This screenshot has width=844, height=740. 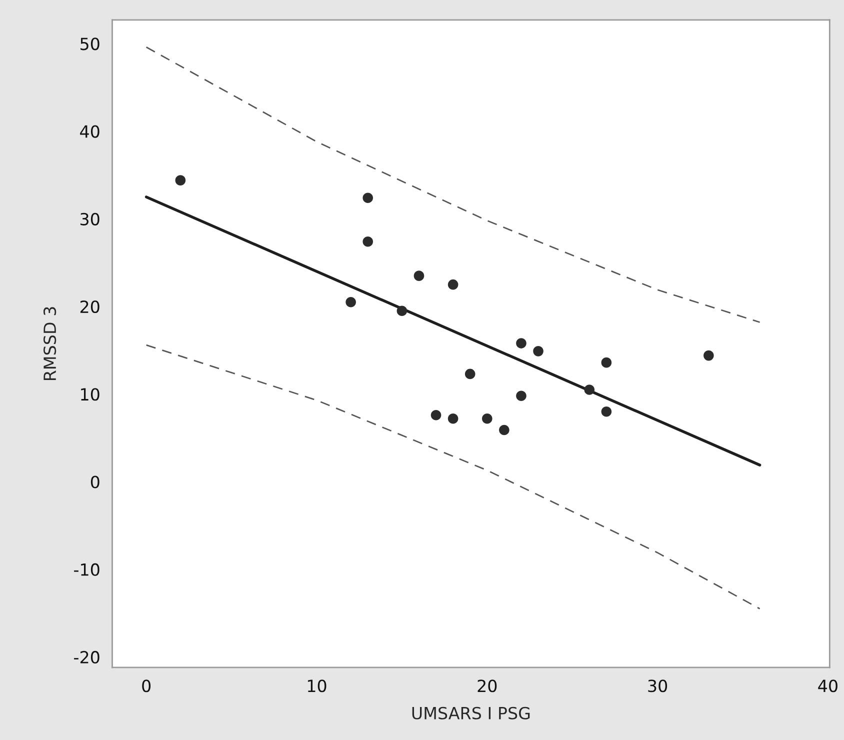 What do you see at coordinates (50, 343) in the screenshot?
I see `y-axis-title: RMSSD 3` at bounding box center [50, 343].